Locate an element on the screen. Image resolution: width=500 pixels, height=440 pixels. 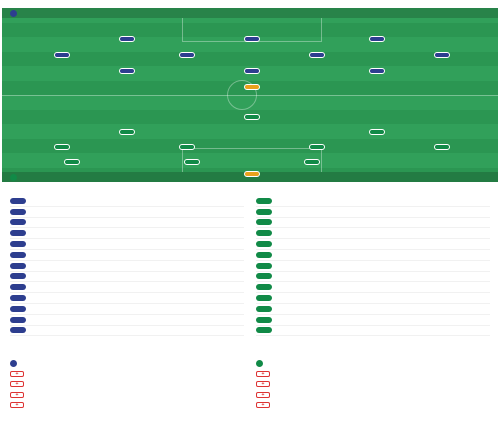
away-goalkeeper is located at coordinates (252, 174).